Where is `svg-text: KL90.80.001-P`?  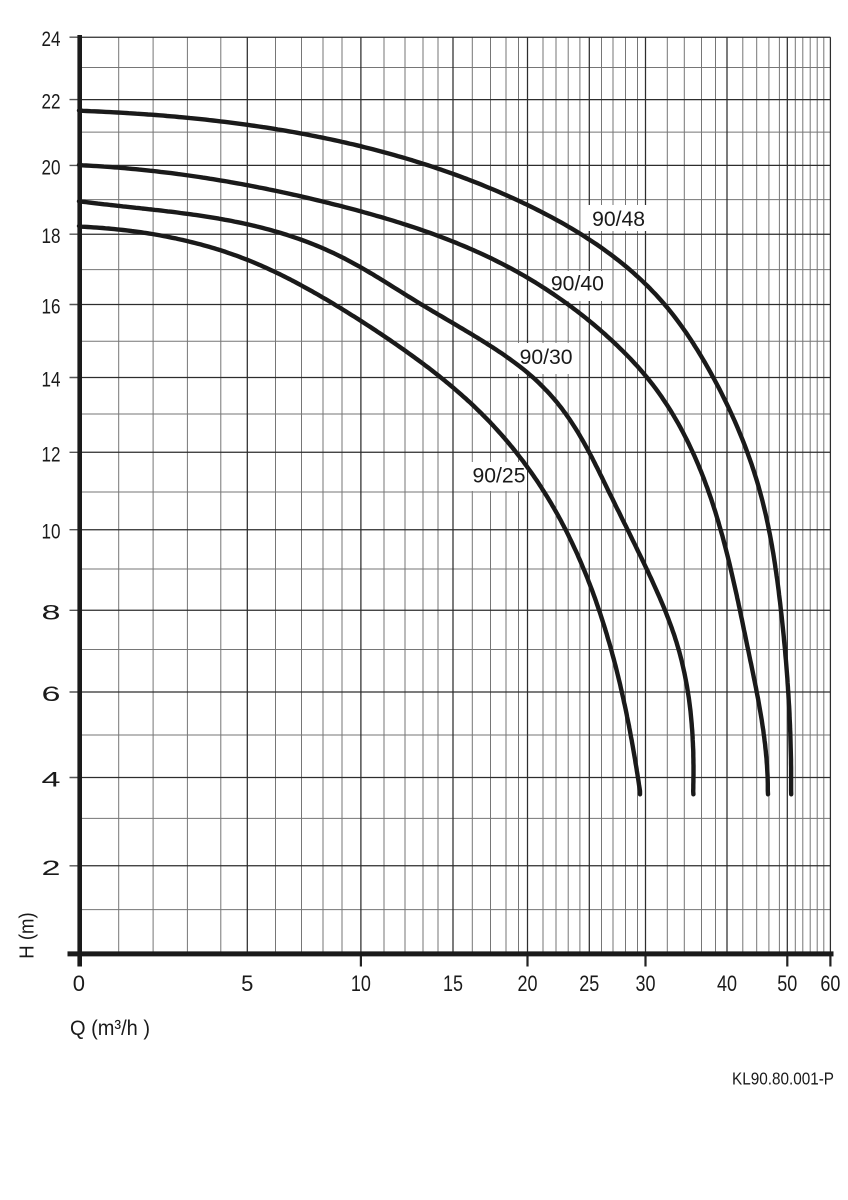
svg-text: KL90.80.001-P is located at coordinates (783, 1079).